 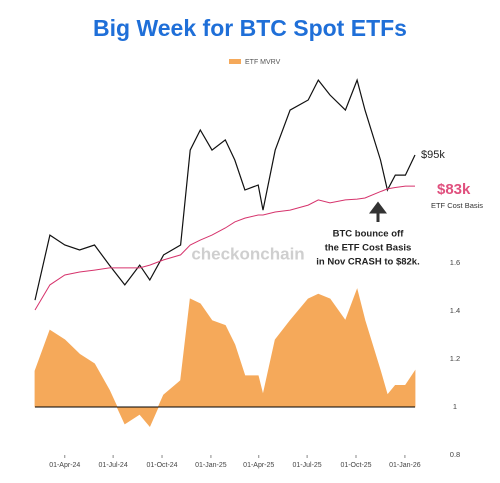 What do you see at coordinates (258, 465) in the screenshot?
I see `x-tick-label: 01-Apr-25` at bounding box center [258, 465].